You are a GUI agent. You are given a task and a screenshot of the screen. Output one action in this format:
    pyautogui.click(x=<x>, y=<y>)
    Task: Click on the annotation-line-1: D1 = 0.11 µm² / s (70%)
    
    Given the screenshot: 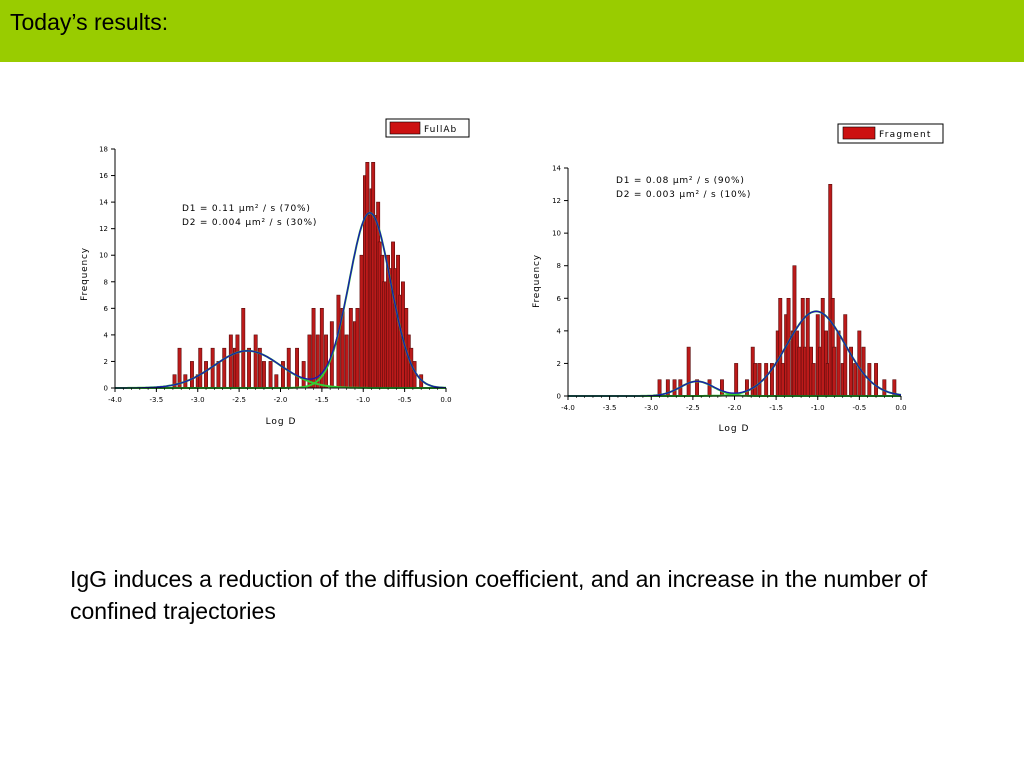 What is the action you would take?
    pyautogui.click(x=246, y=209)
    